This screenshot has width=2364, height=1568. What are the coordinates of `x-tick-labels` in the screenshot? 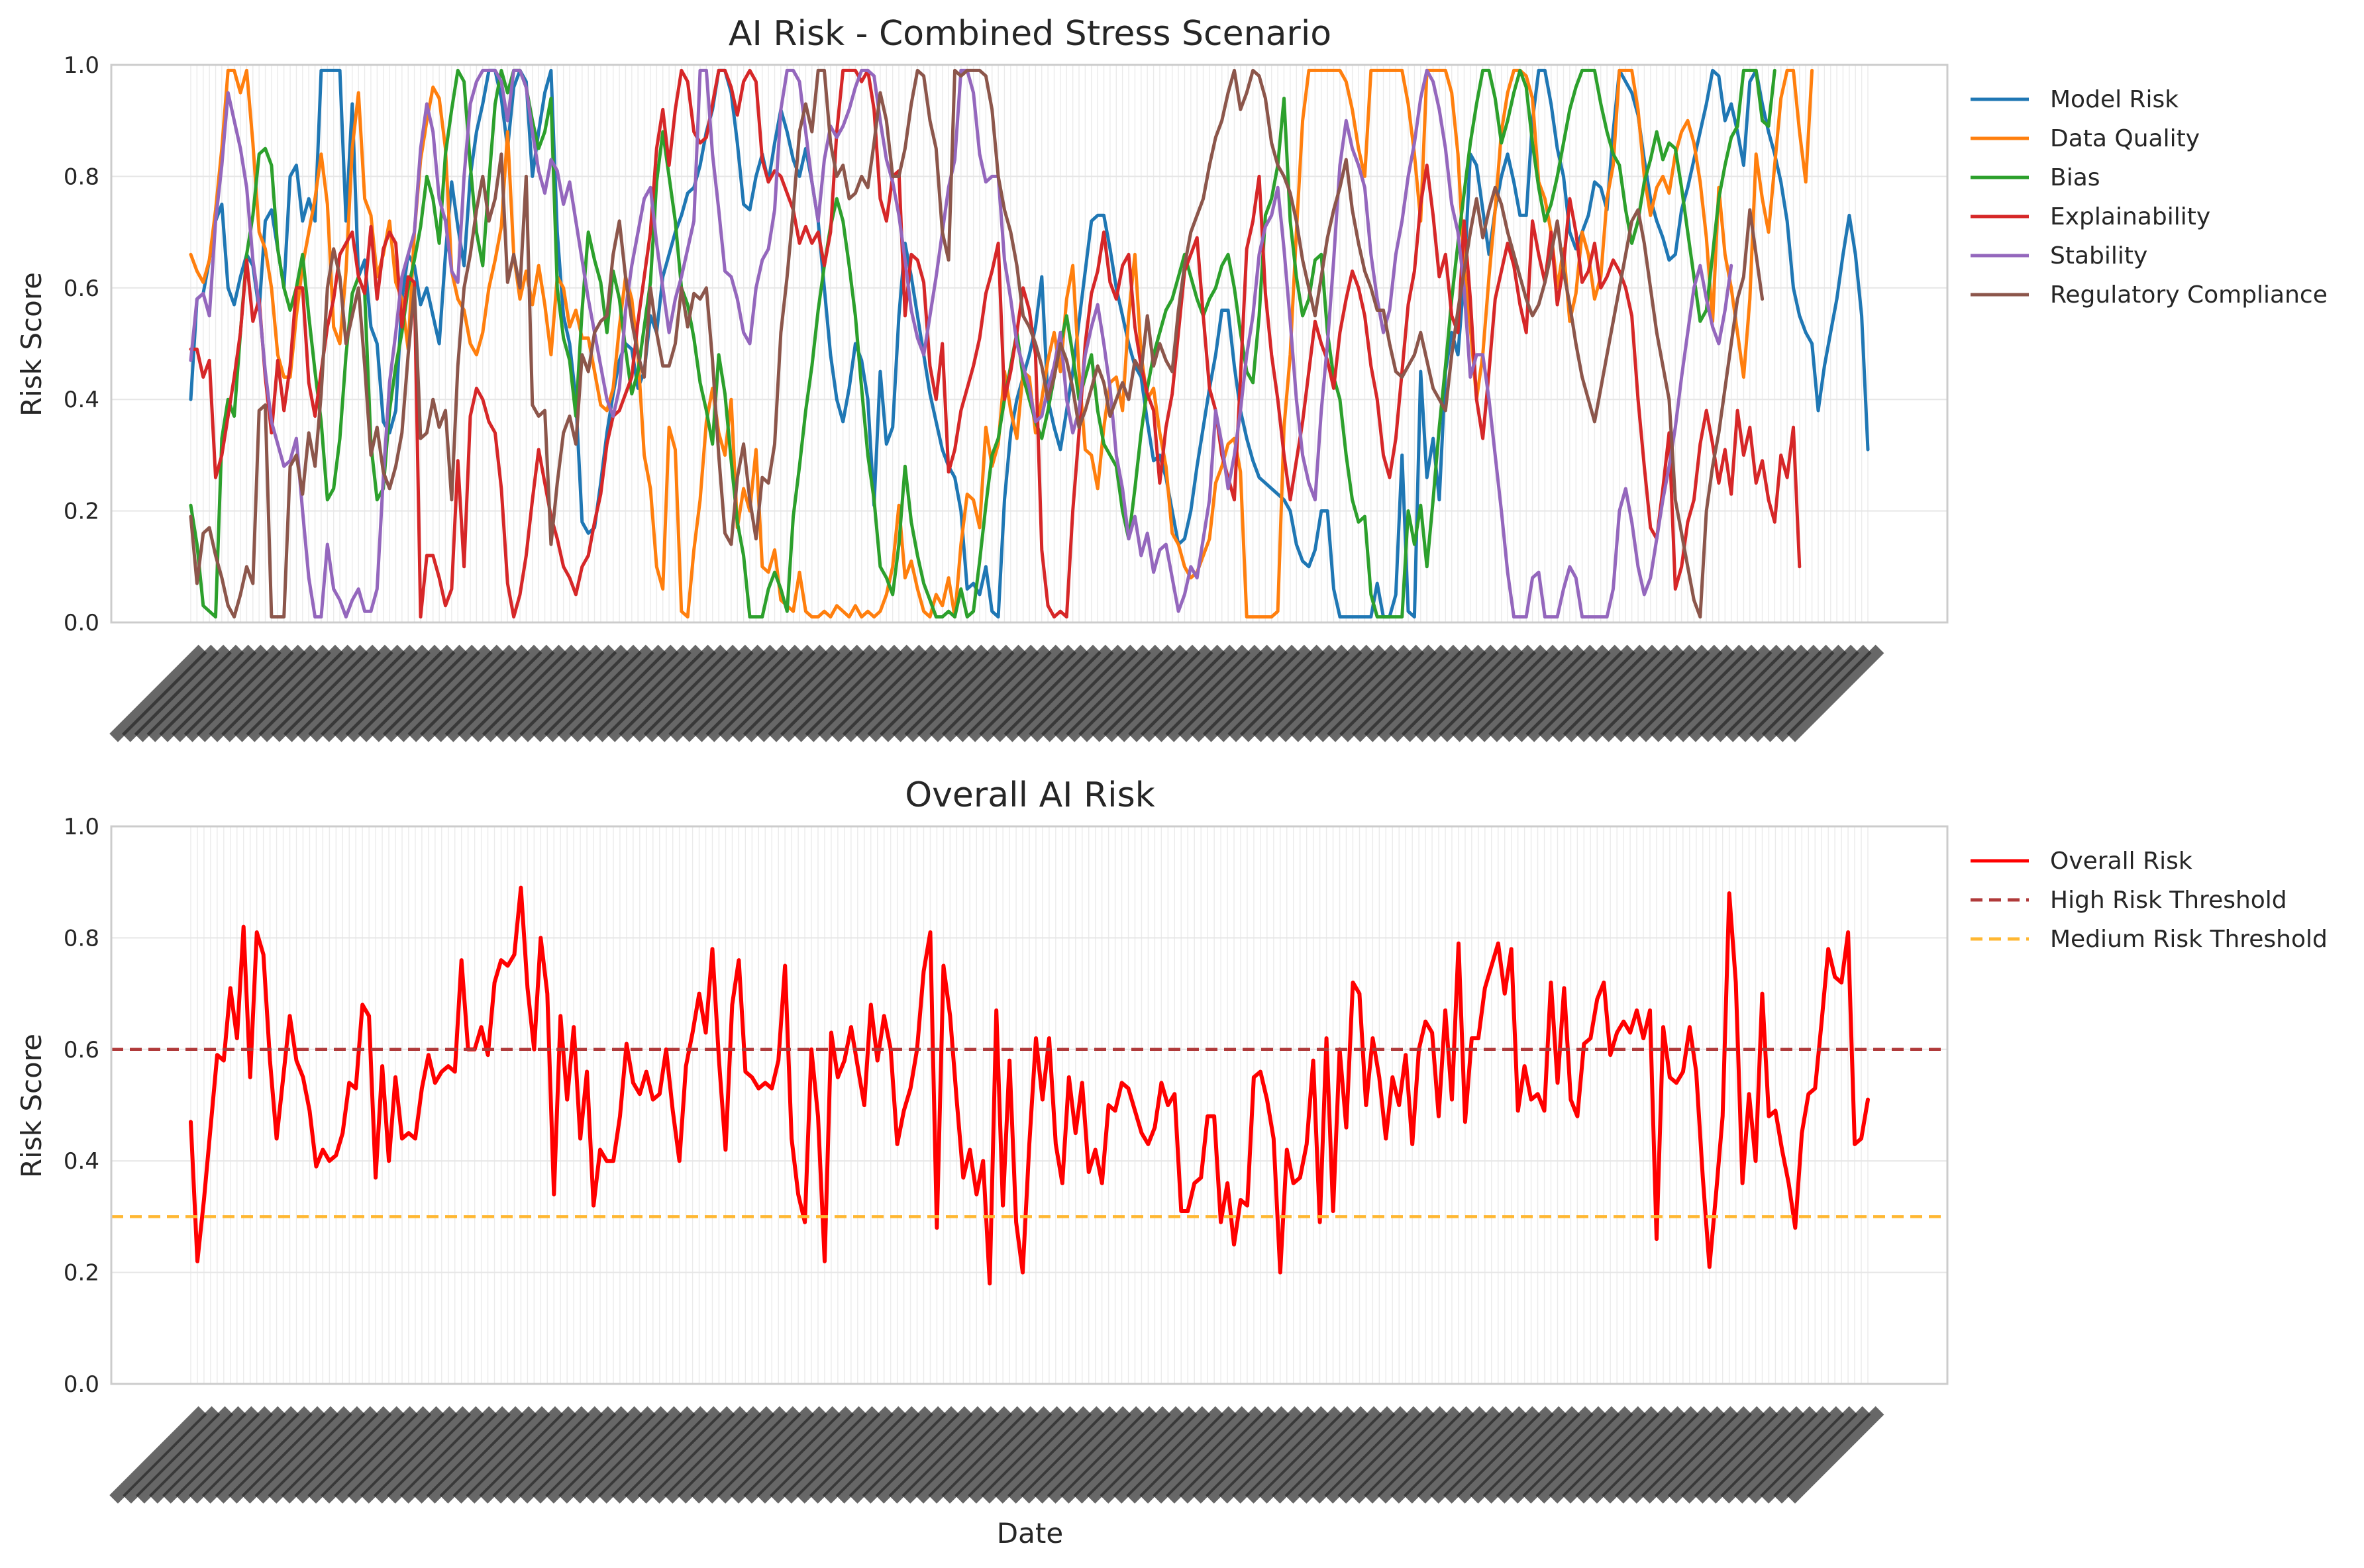 It's located at (997, 693).